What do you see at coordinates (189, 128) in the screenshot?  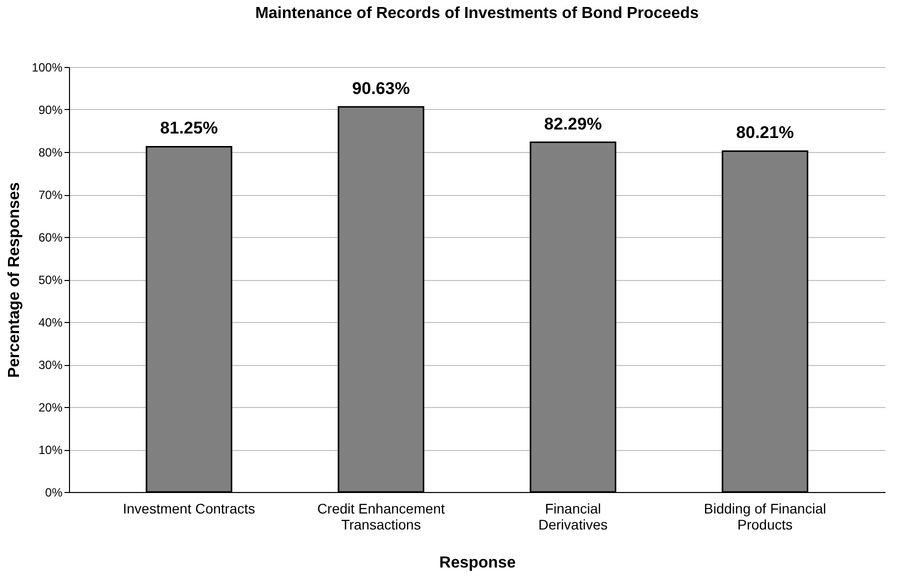 I see `data-label: 81.25%` at bounding box center [189, 128].